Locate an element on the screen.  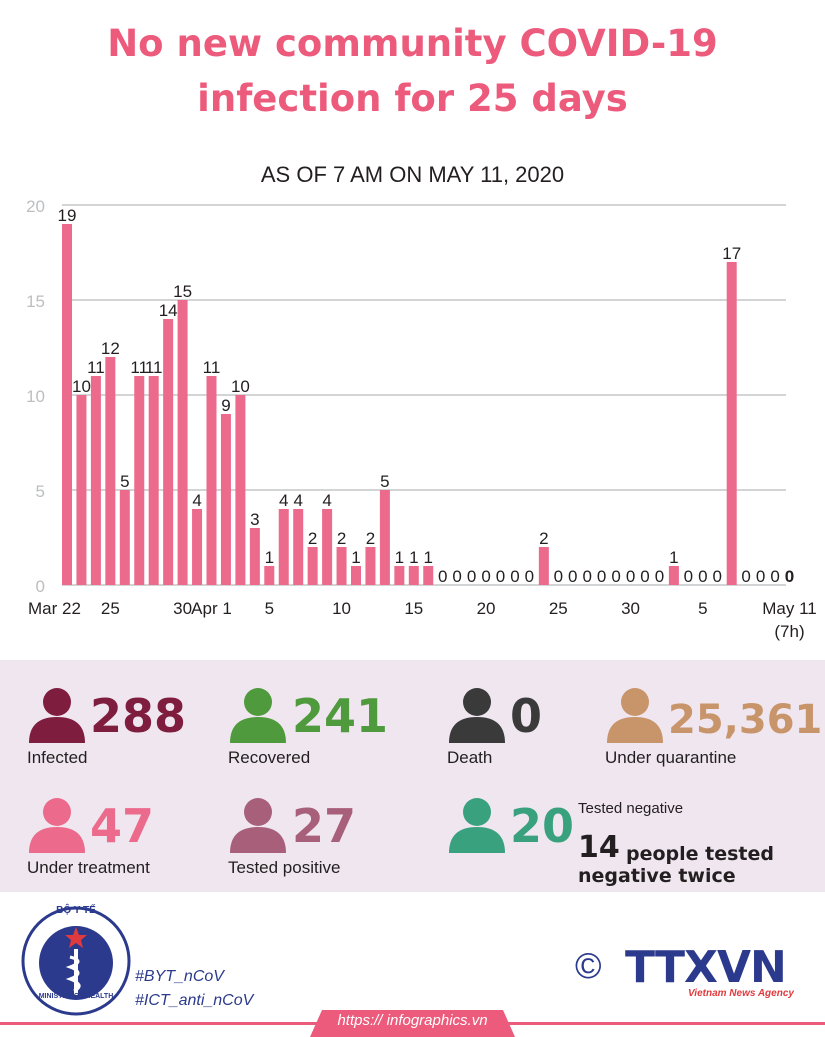
quarantine-person-icon is located at coordinates (635, 715).